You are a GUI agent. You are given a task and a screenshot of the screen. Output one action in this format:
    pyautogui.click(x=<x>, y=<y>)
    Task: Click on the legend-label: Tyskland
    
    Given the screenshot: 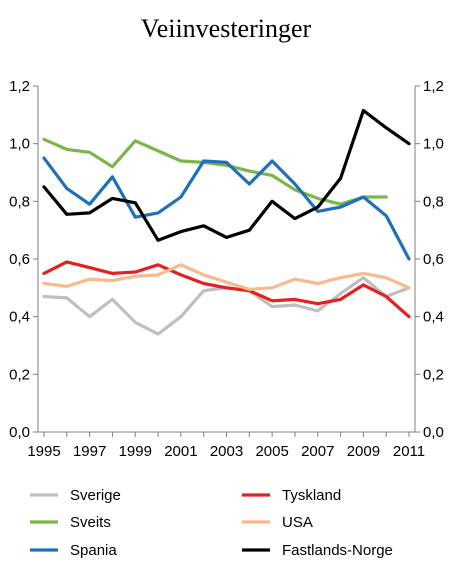 What is the action you would take?
    pyautogui.click(x=311, y=495)
    